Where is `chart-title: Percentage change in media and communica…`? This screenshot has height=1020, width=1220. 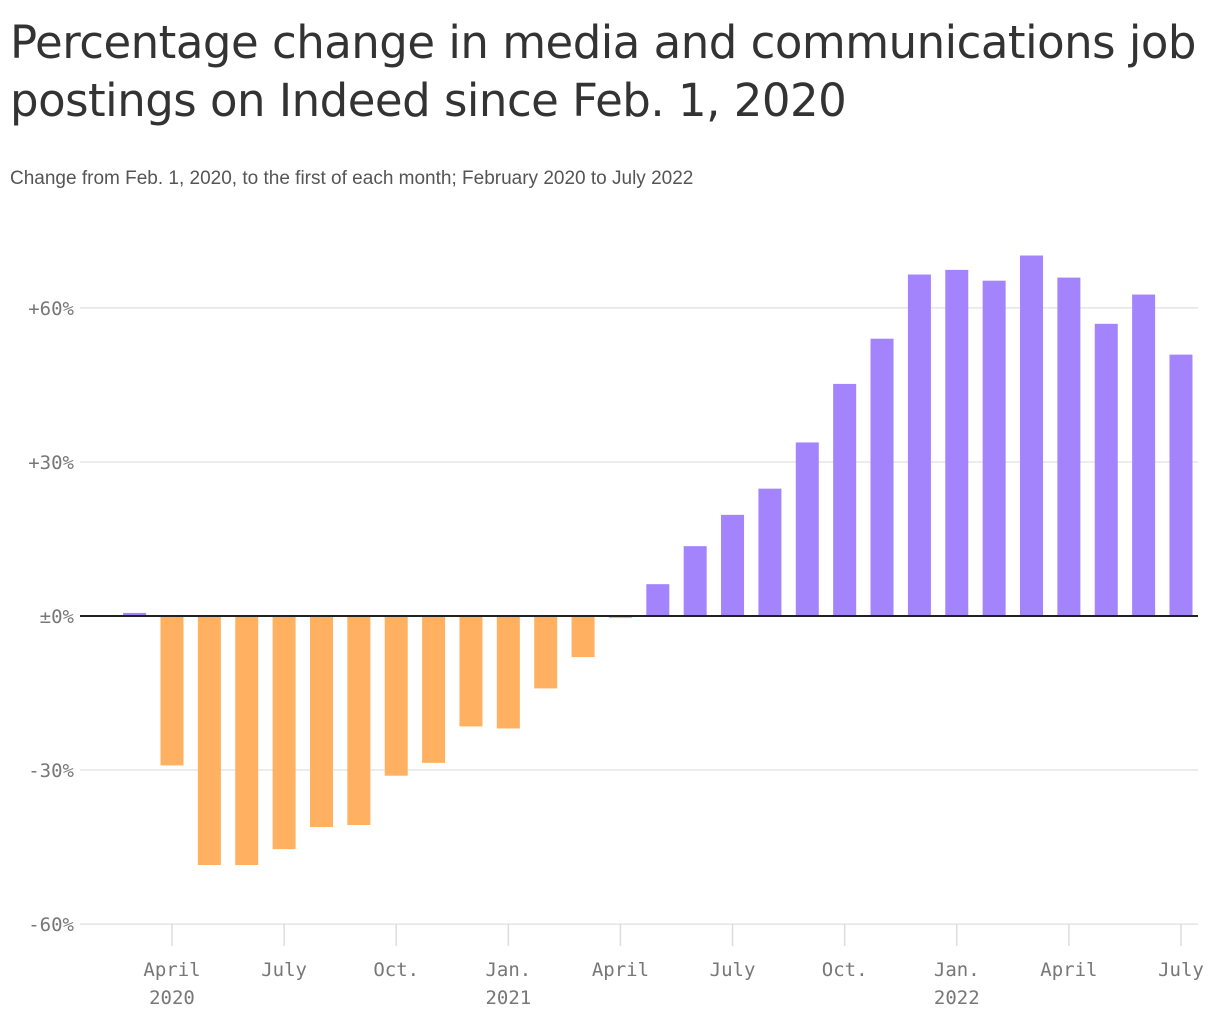 chart-title: Percentage change in media and communica… is located at coordinates (603, 71).